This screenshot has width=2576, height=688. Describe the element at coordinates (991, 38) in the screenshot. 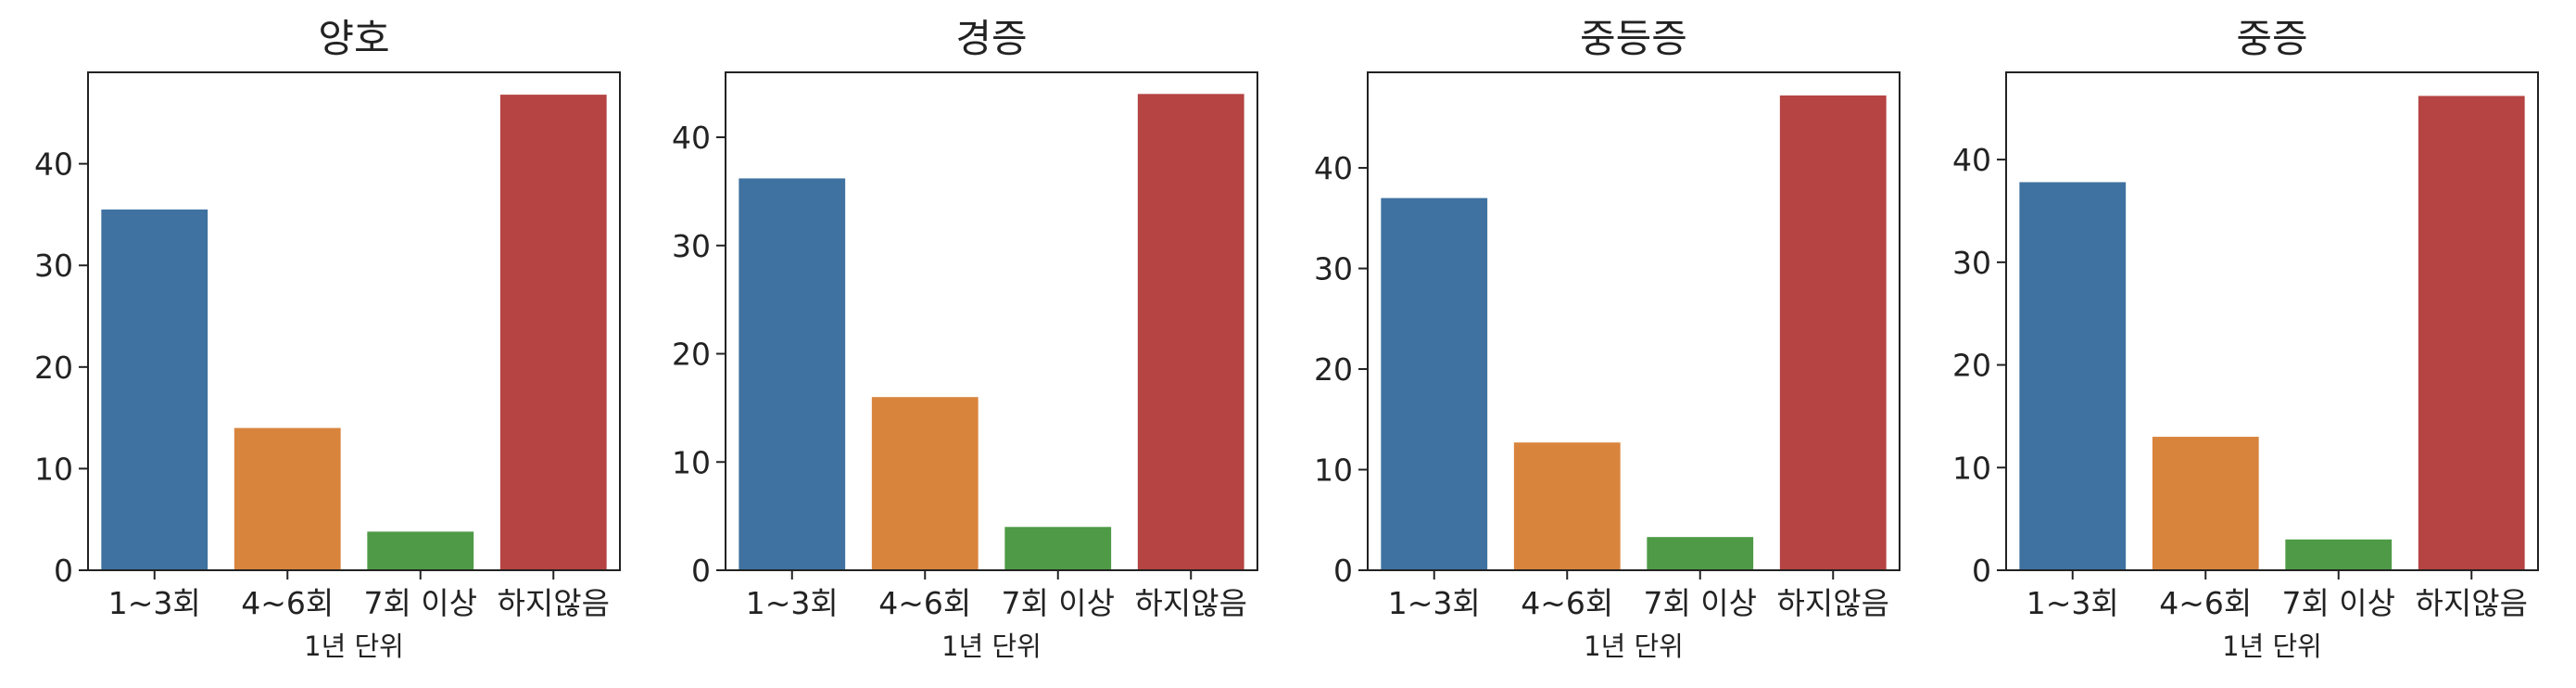

I see `chart-title: 경증` at that location.